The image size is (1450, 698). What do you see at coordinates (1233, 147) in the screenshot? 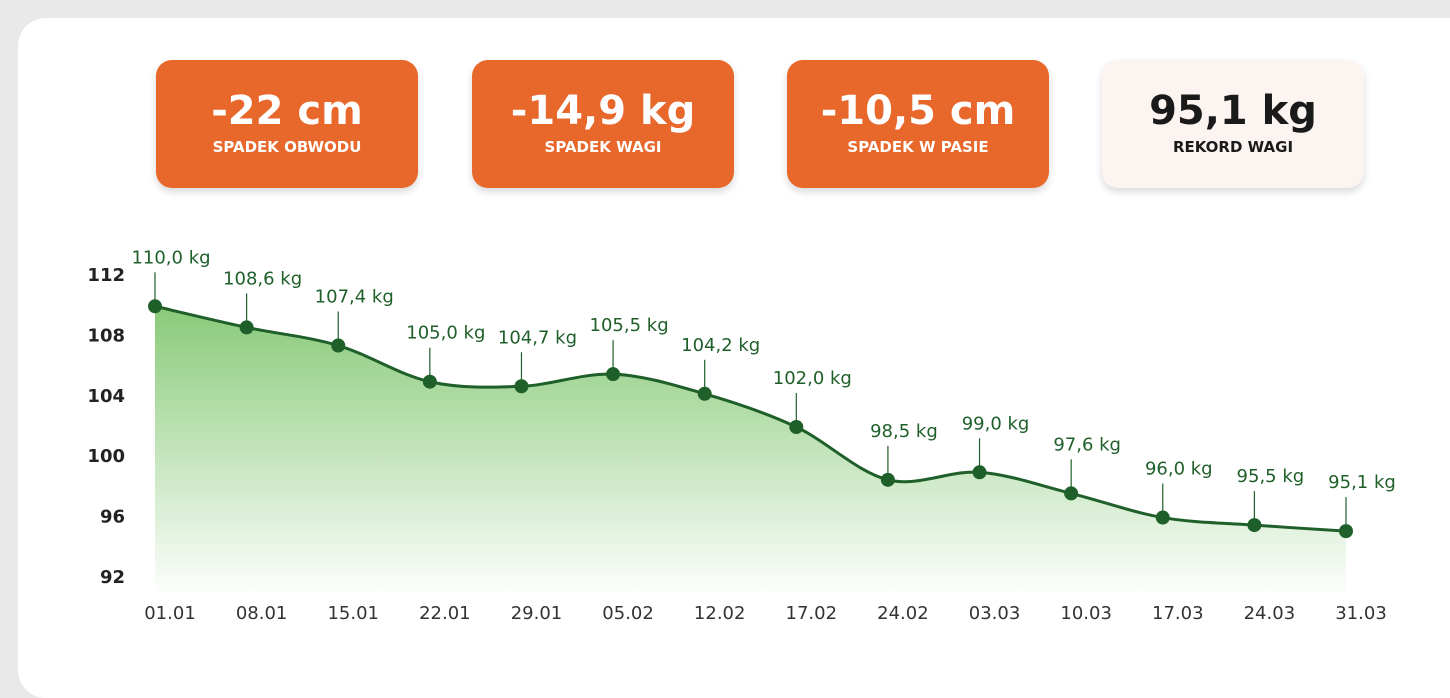
I see `stat-label: REKORD WAGI` at bounding box center [1233, 147].